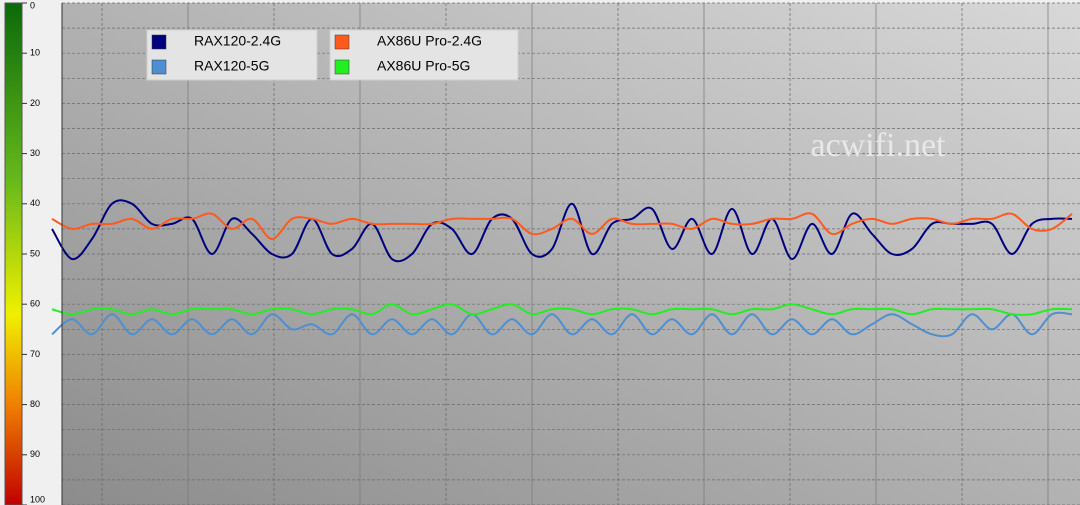 The height and width of the screenshot is (505, 1080). Describe the element at coordinates (237, 41) in the screenshot. I see `legend-label: RAX120-2.4G` at that location.